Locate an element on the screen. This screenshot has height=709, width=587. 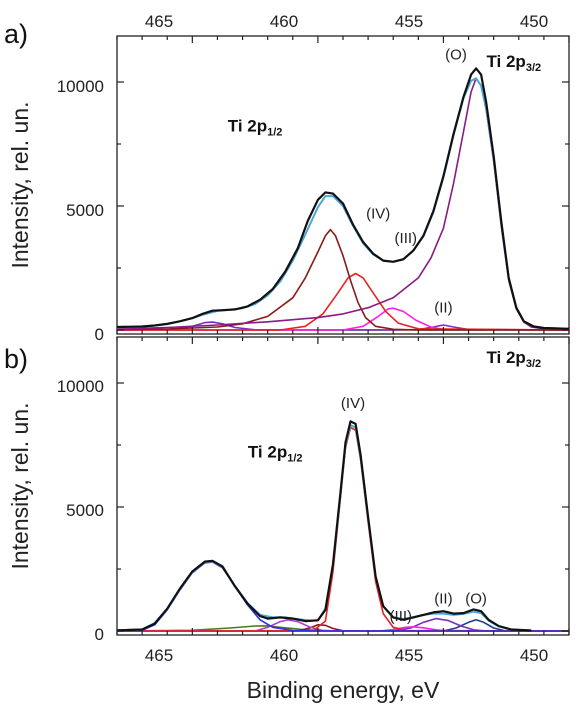
panel-b-label: b) is located at coordinates (16, 359).